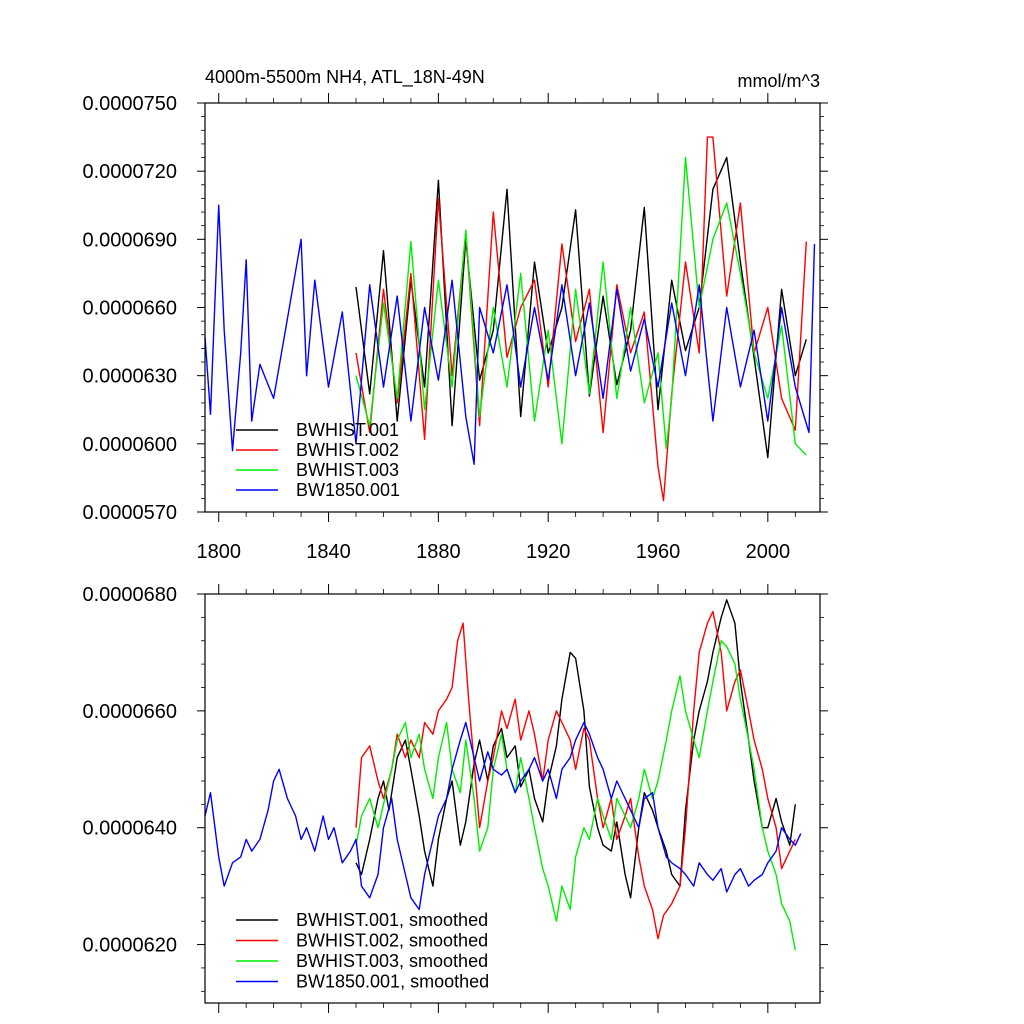 The width and height of the screenshot is (1024, 1024). I want to click on top-legend-label-2: BWHIST.003, so click(347, 470).